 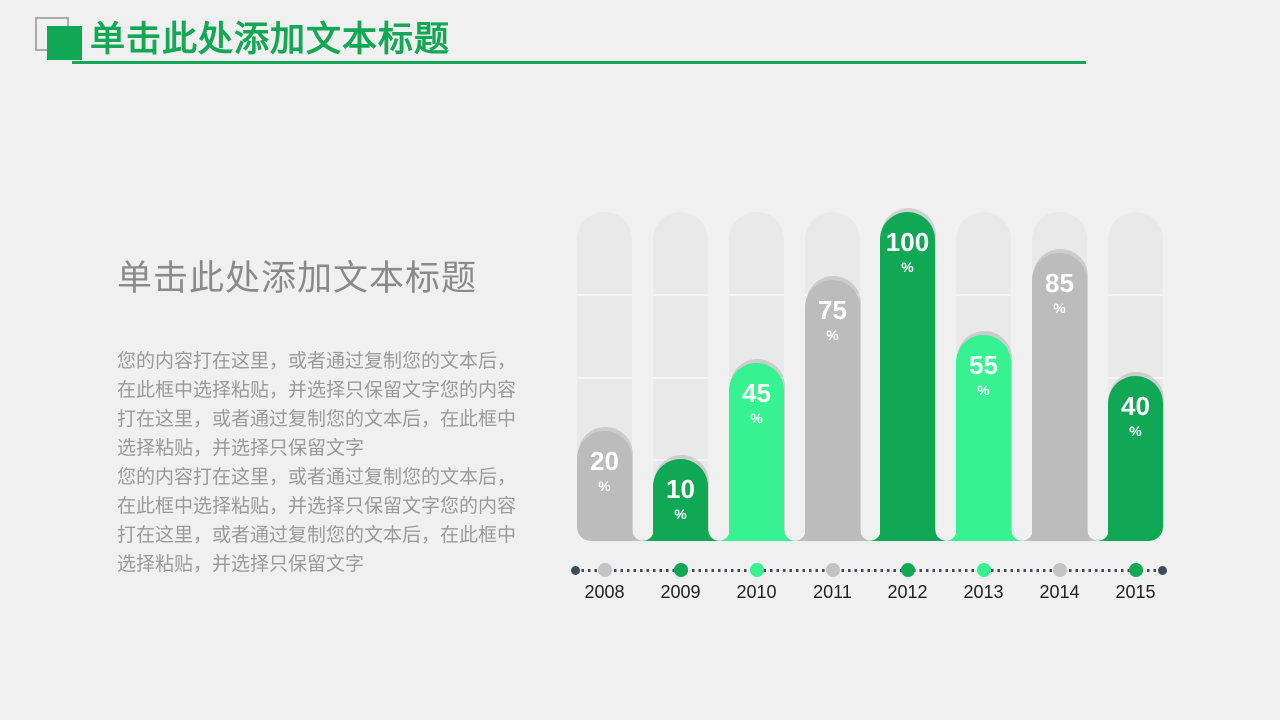 What do you see at coordinates (1162, 570) in the screenshot?
I see `timeline-end-dot-right` at bounding box center [1162, 570].